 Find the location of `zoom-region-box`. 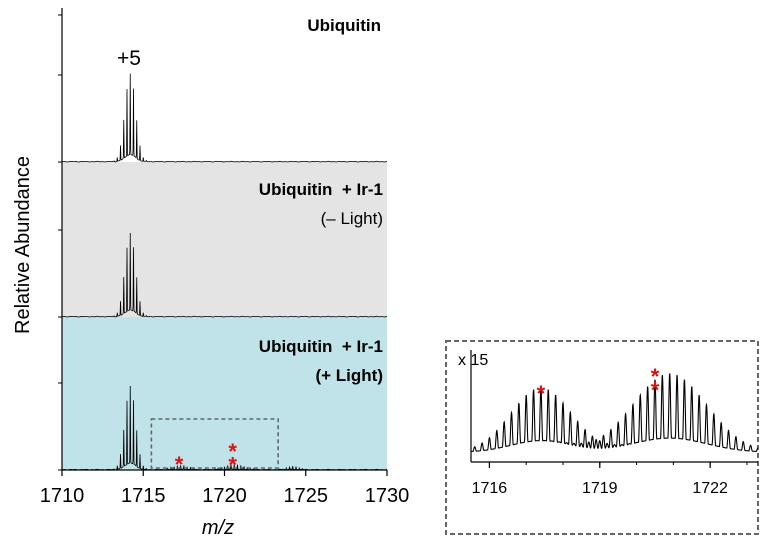

zoom-region-box is located at coordinates (214, 443).